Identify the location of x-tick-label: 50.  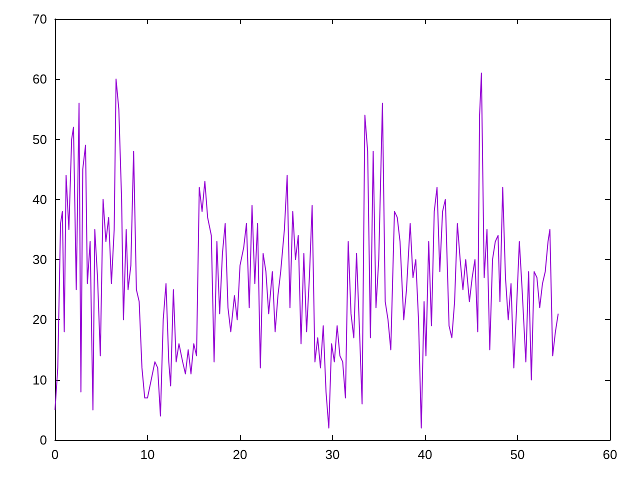
(517, 454).